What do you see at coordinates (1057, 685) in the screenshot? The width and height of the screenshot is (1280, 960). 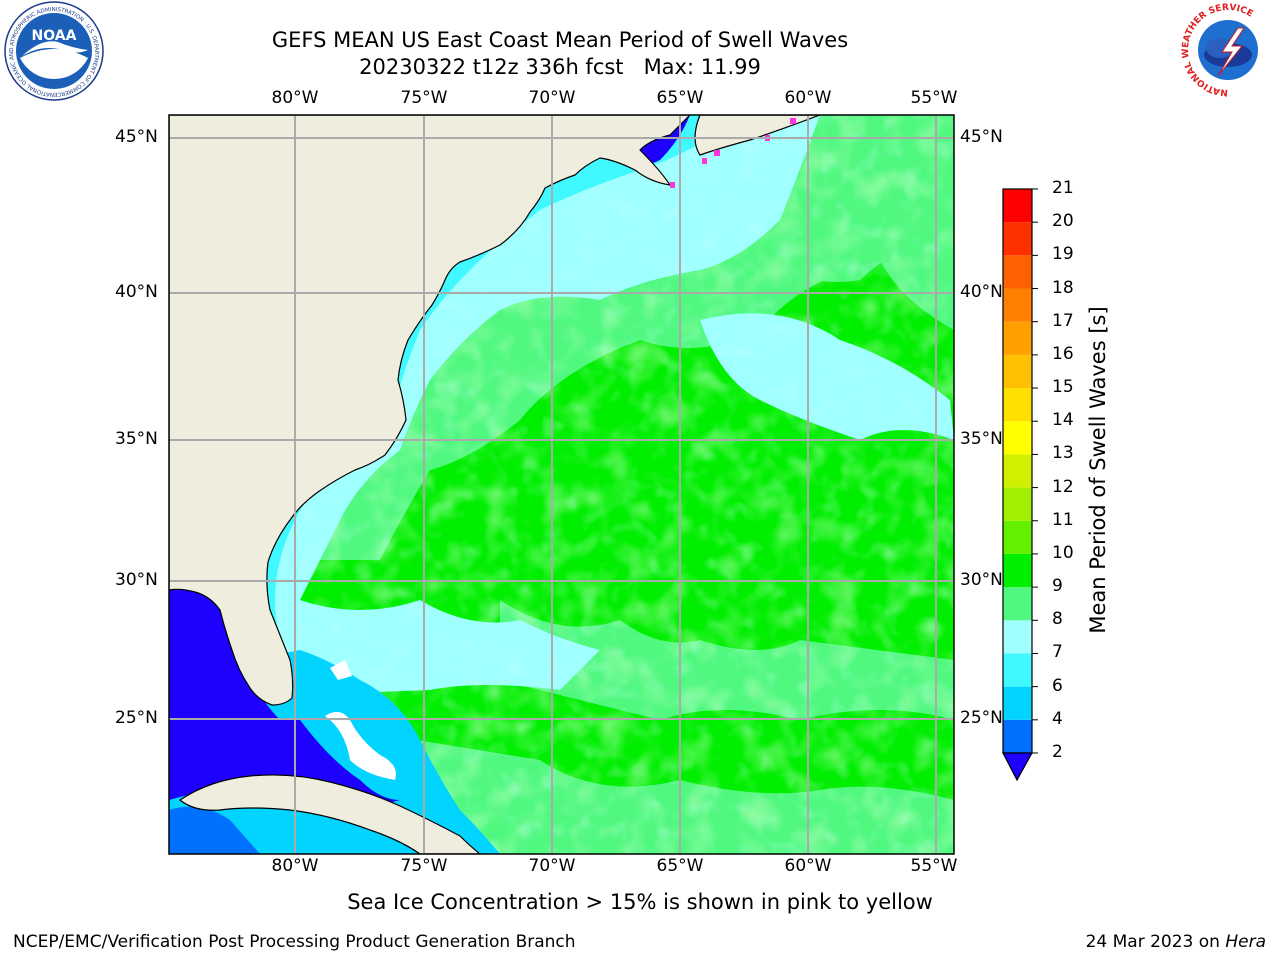 I see `colorbar-tick-label: 6` at bounding box center [1057, 685].